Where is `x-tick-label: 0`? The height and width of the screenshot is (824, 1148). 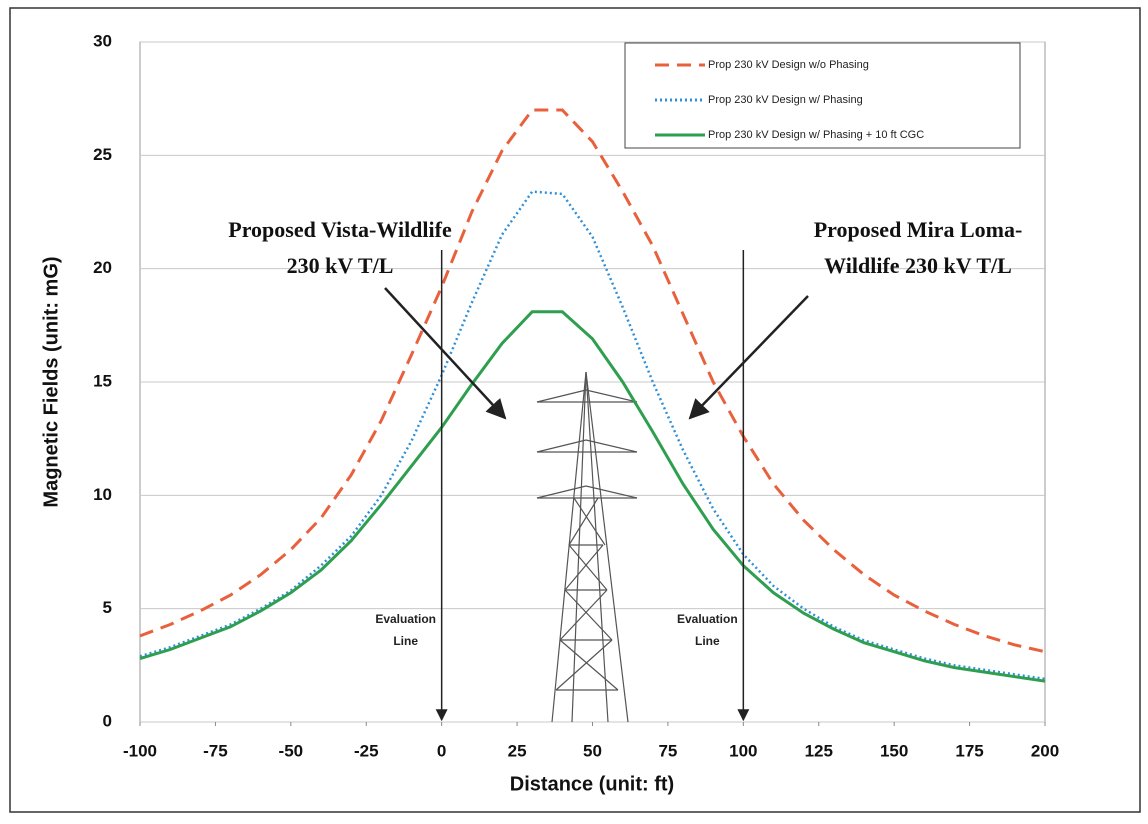
x-tick-label: 0 is located at coordinates (441, 750).